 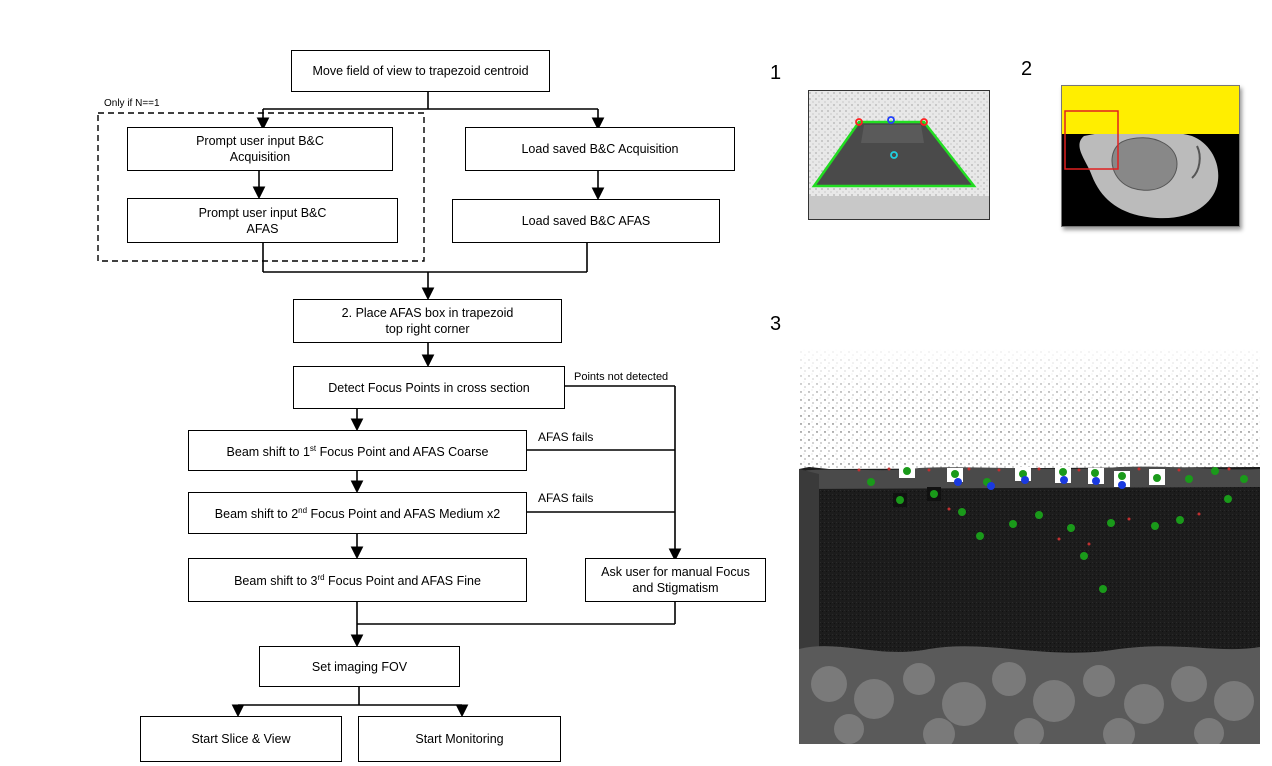 I want to click on set-imaging-fov-box: Set imaging FOV, so click(x=359, y=666).